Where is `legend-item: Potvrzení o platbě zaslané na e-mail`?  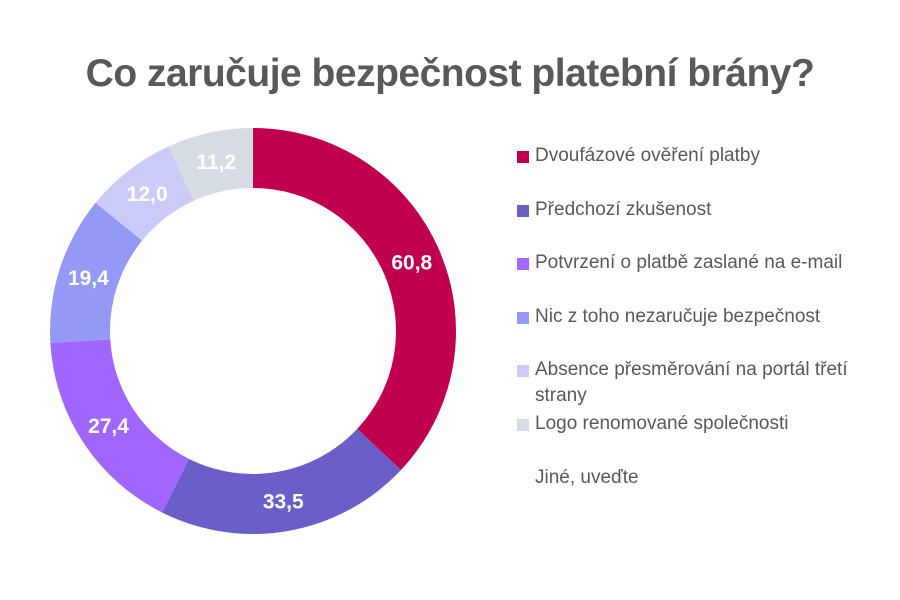
legend-item: Potvrzení o platbě zaslané na e-mail is located at coordinates (702, 263).